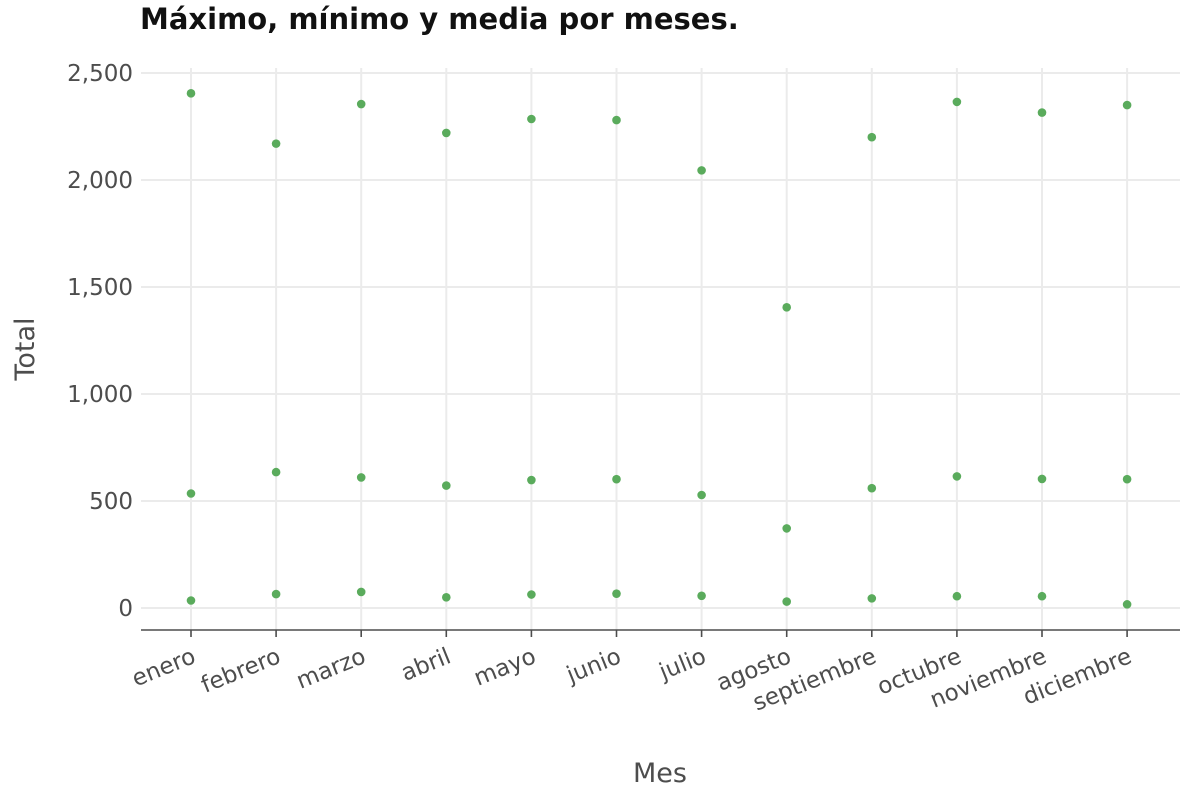 The width and height of the screenshot is (1200, 800). Describe the element at coordinates (331, 668) in the screenshot. I see `x-tick-label: marzo` at that location.